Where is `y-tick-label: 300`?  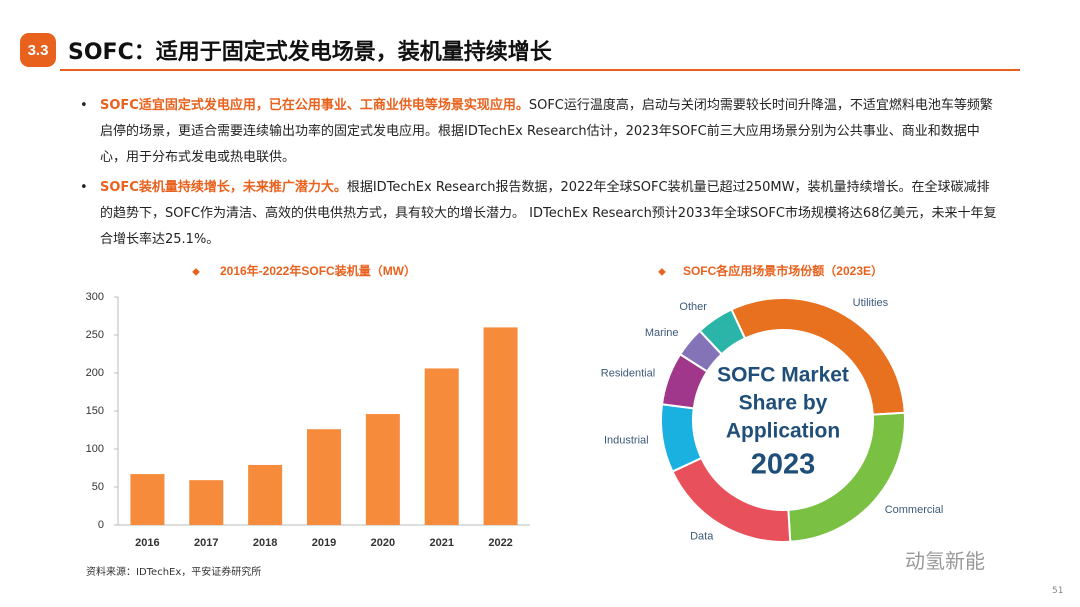 y-tick-label: 300 is located at coordinates (95, 297).